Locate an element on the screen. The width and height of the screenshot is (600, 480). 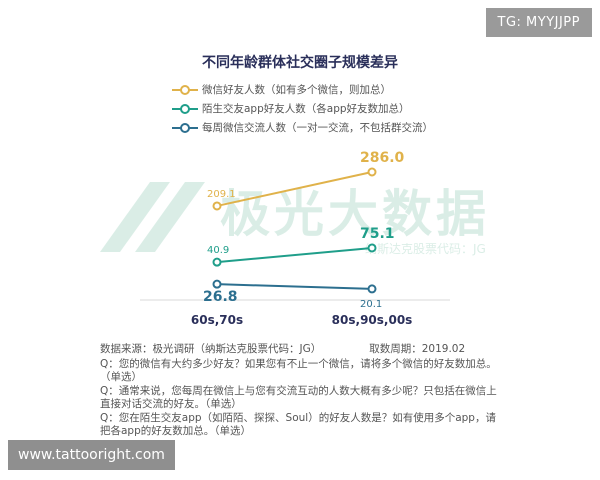
data-source: 数据来源：极光调研（纳斯达克股票代码：JG） is located at coordinates (211, 349).